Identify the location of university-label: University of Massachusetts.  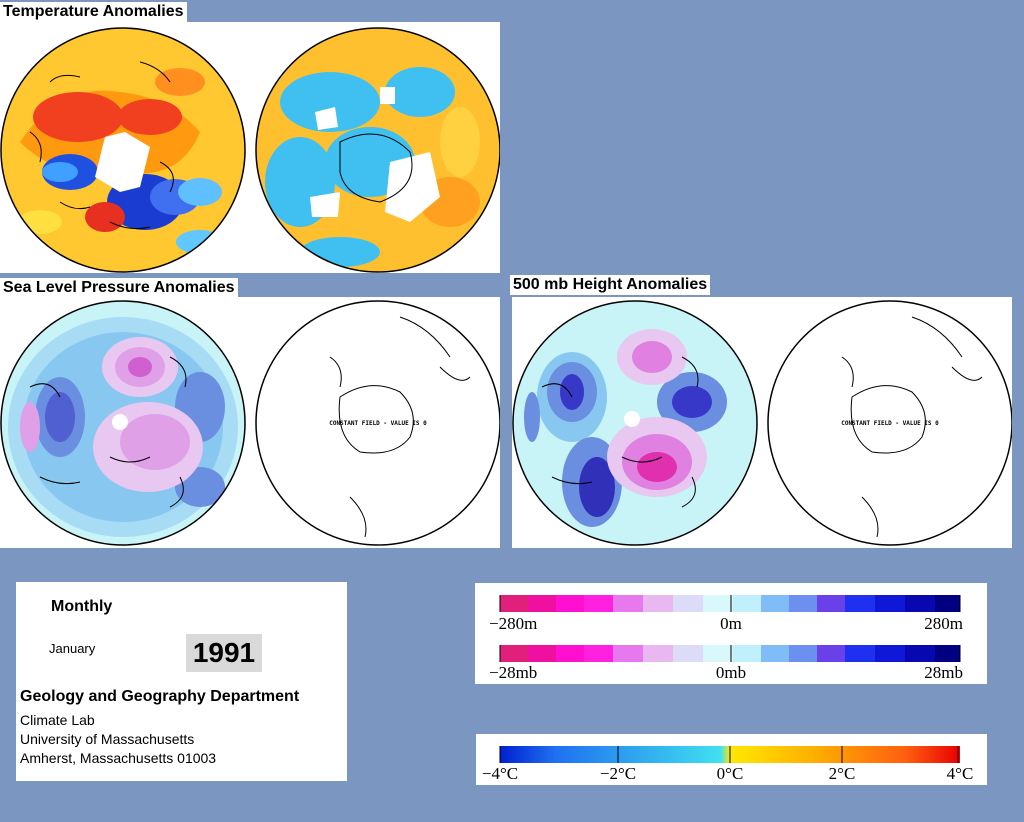
(107, 739).